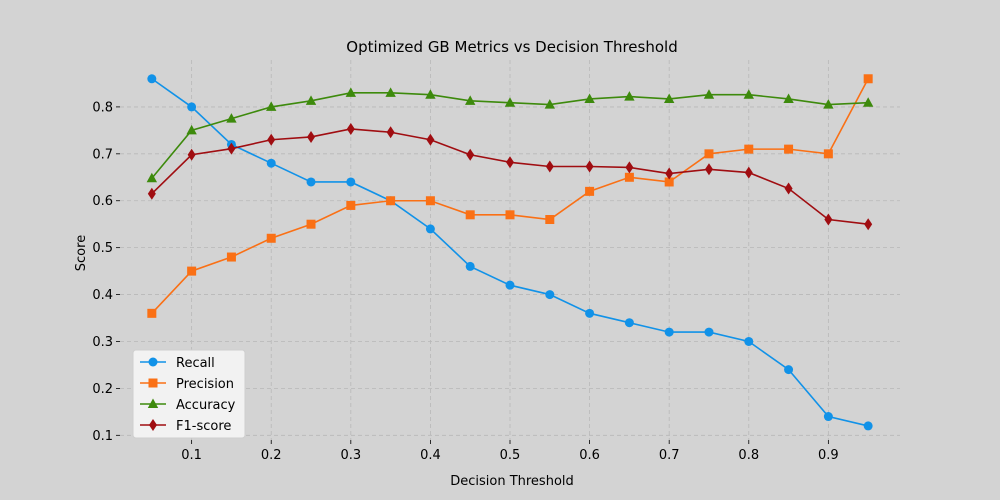  I want to click on x-axis: 0.1 0.2 0.3 0.4 0.5 0.6 0.7 0.8 0.9, so click(510, 451).